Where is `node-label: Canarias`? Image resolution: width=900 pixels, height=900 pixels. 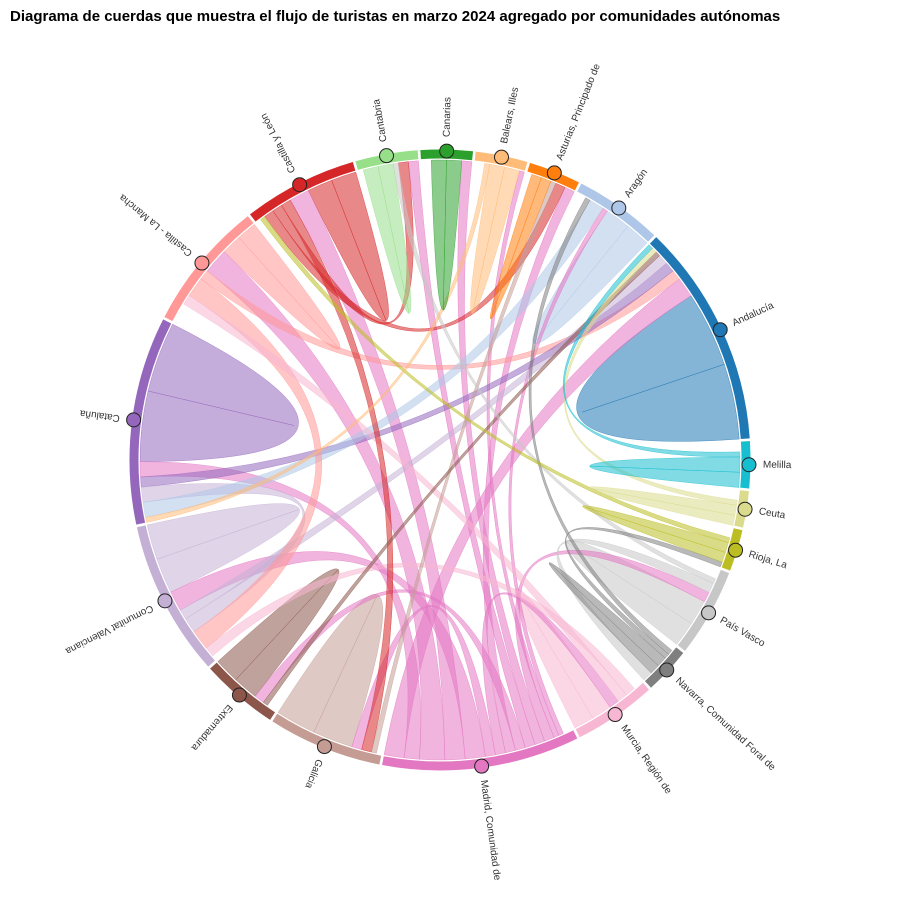 node-label: Canarias is located at coordinates (448, 117).